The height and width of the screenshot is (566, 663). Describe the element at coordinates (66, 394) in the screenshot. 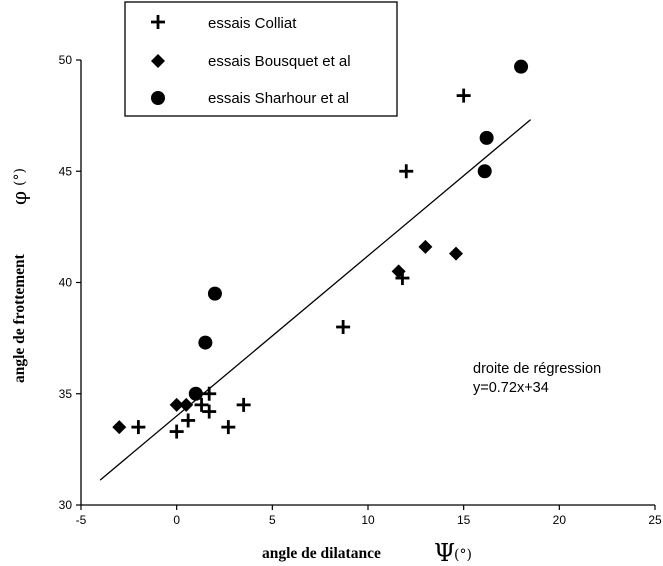

I see `y-tick-label: 35` at that location.